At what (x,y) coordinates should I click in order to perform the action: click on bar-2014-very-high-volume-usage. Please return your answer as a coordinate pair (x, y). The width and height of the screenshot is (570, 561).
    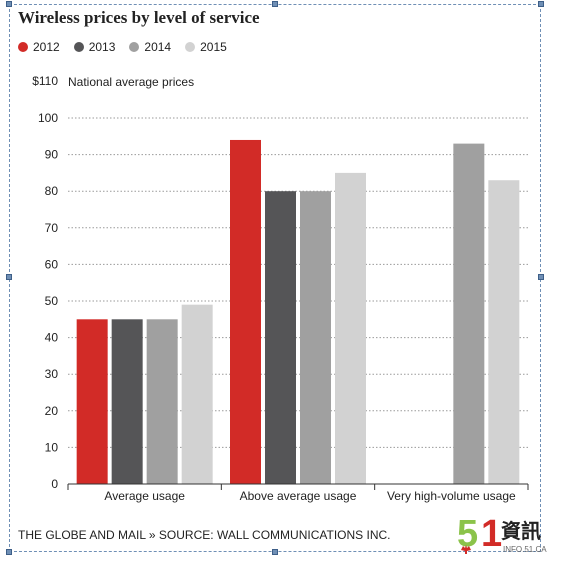
    Looking at the image, I should click on (469, 313).